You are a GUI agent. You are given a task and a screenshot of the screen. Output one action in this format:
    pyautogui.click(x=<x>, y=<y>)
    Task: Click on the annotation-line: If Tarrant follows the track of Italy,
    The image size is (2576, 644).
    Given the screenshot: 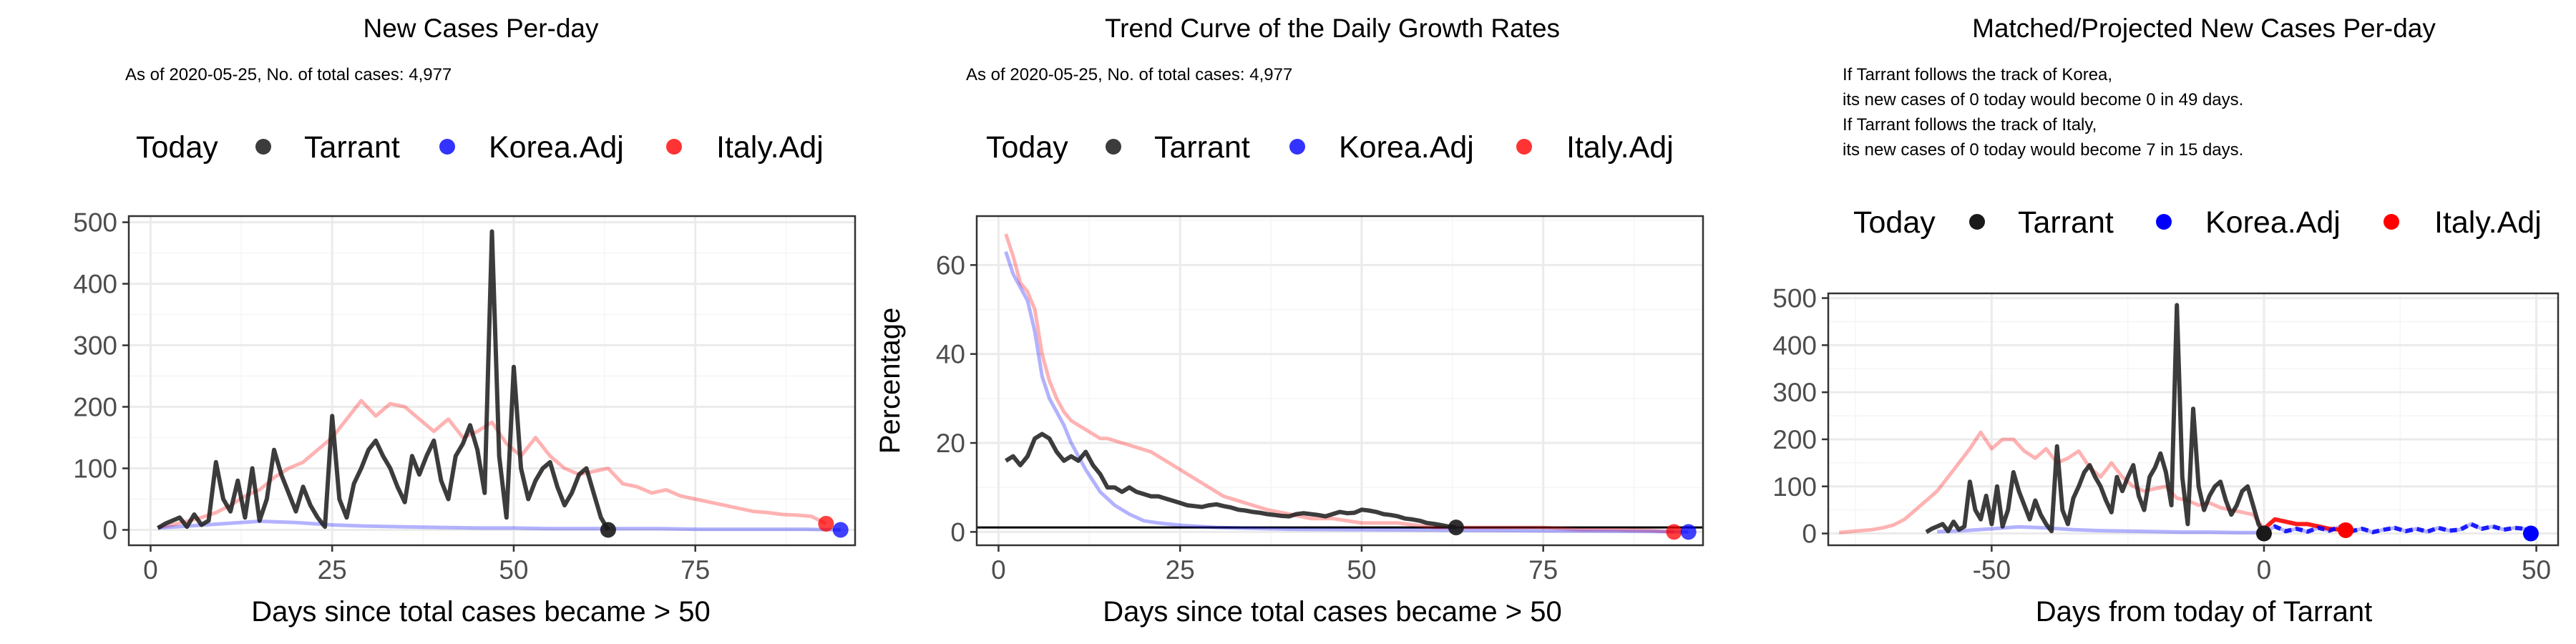 What is the action you would take?
    pyautogui.click(x=1970, y=125)
    